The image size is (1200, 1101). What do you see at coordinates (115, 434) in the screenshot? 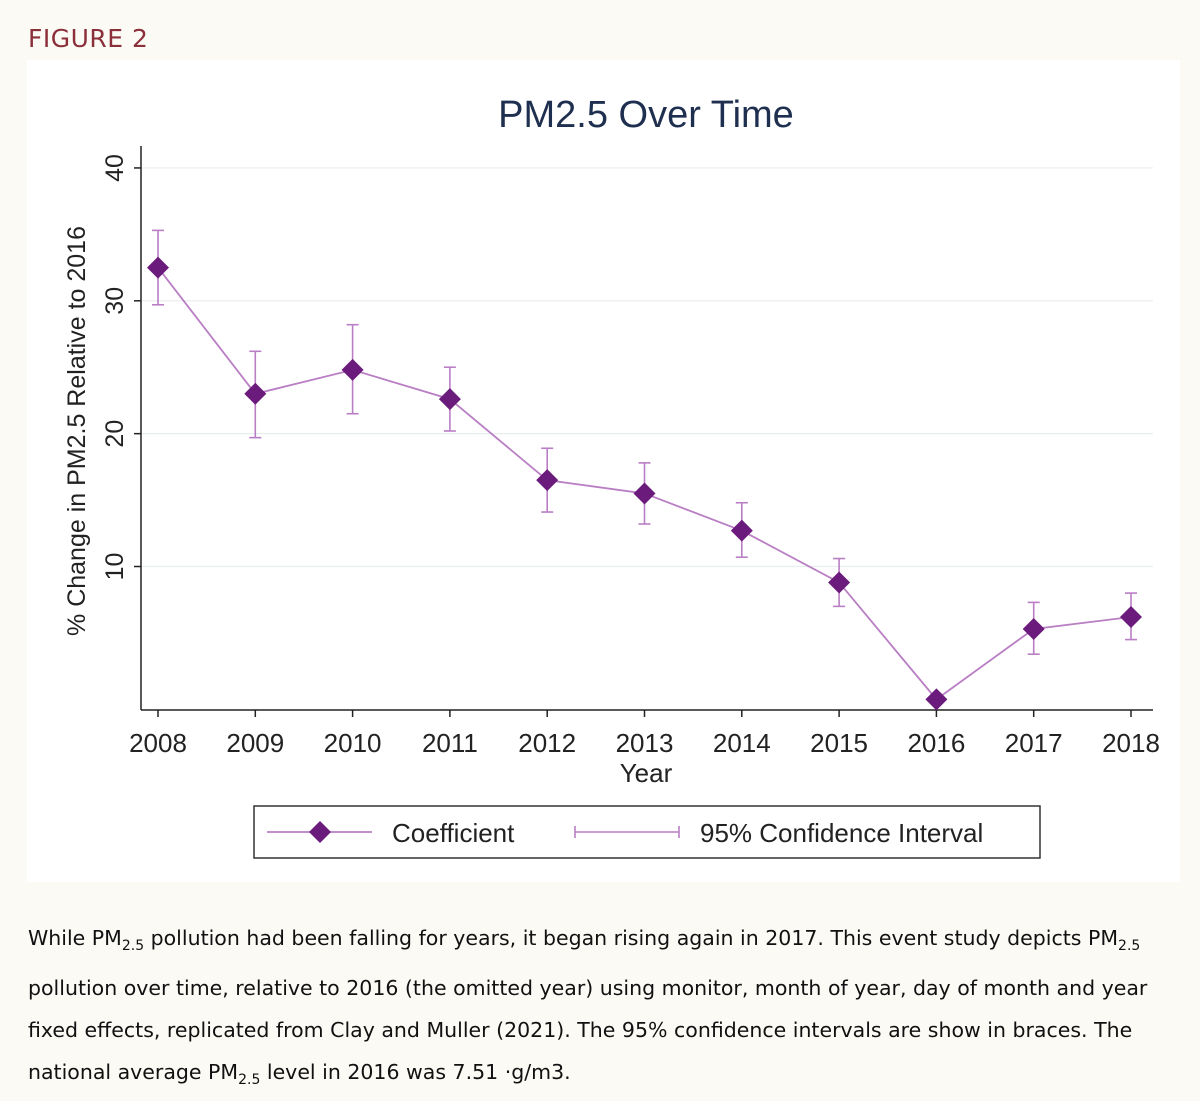
I see `y-tick-label: 20` at bounding box center [115, 434].